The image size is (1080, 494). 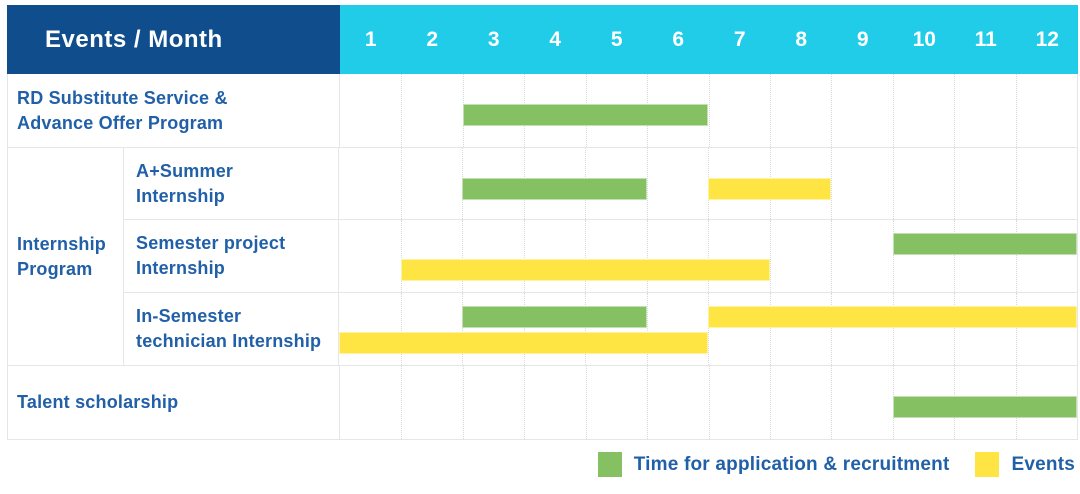 I want to click on month-header-cell: 9, so click(x=862, y=39).